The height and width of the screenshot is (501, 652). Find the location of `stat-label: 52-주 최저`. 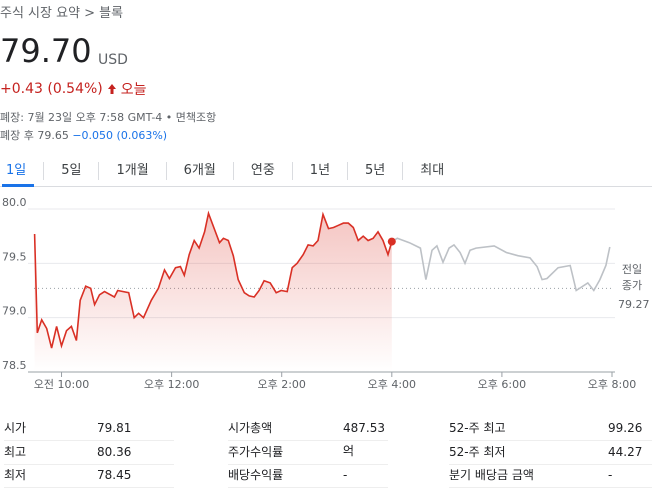

stat-label: 52-주 최저 is located at coordinates (528, 453).